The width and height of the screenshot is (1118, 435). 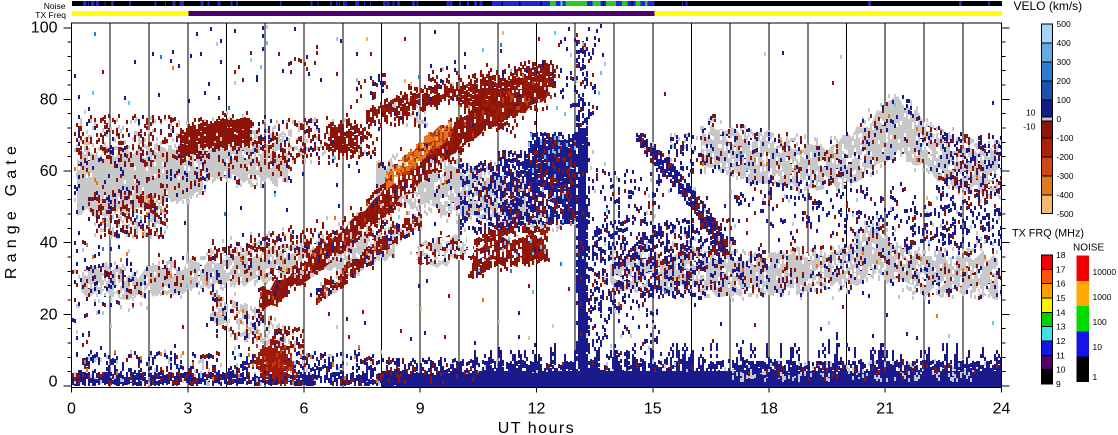 I want to click on svg-text: -400, so click(x=1065, y=195).